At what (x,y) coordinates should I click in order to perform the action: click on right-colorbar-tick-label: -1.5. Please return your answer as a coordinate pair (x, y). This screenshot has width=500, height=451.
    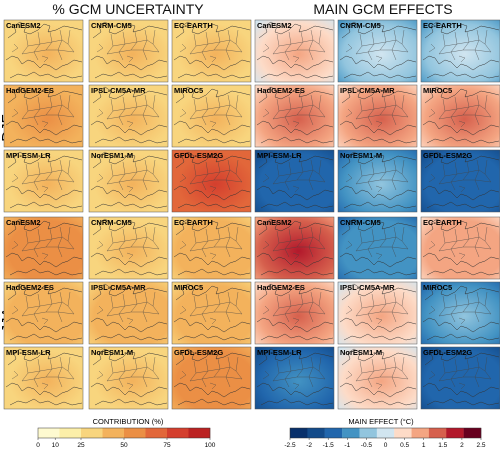
    Looking at the image, I should click on (329, 445).